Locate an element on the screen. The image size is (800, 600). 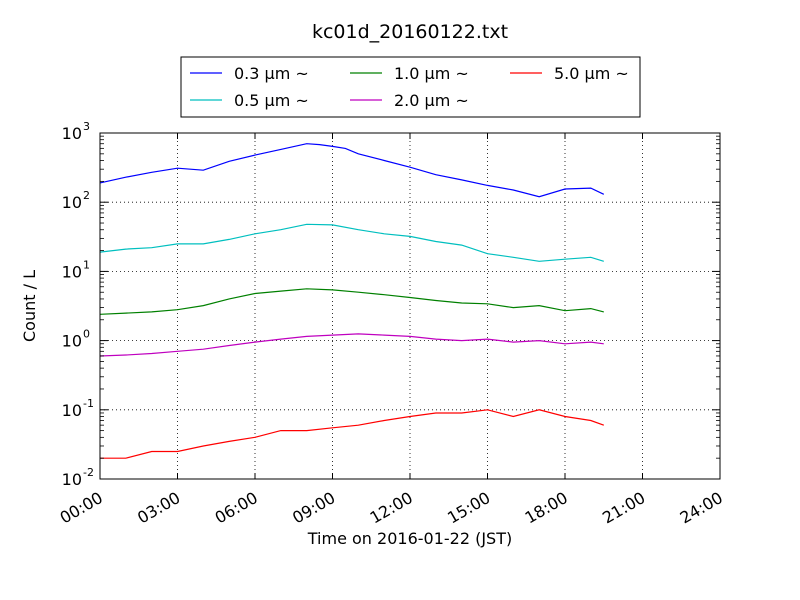
legend-label-2: 1.0 μm ~ is located at coordinates (431, 73).